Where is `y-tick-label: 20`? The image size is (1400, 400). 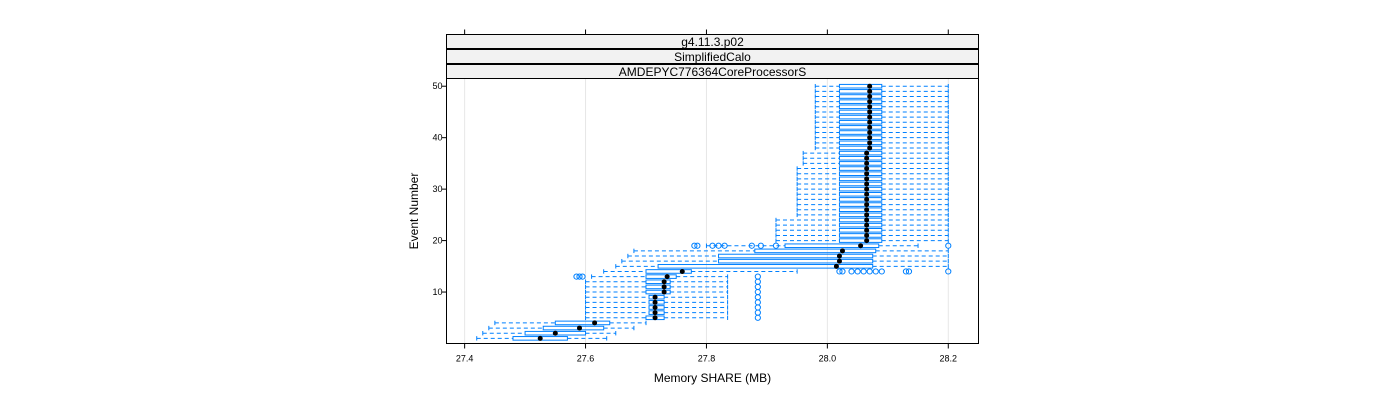 y-tick-label: 20 is located at coordinates (437, 241).